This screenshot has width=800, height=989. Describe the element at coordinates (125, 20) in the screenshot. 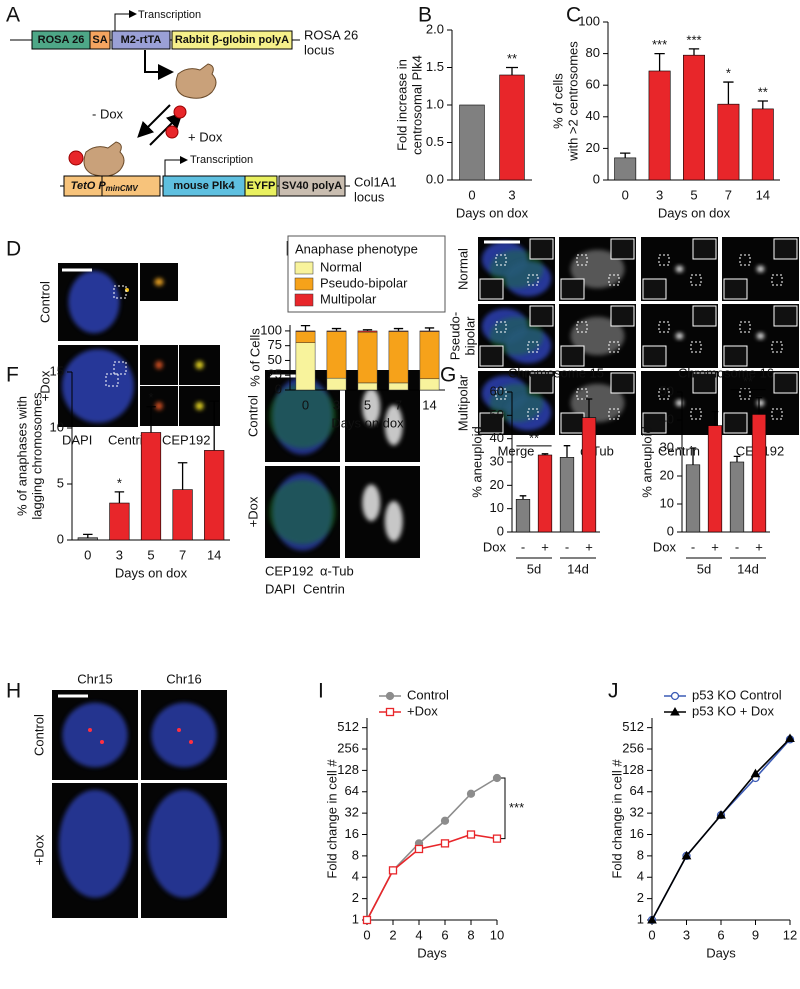

I see `arrow` at that location.